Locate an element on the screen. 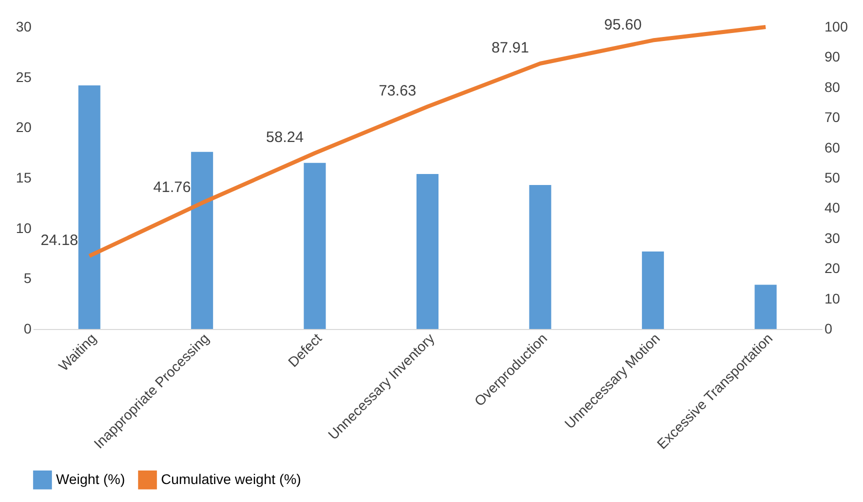  y-tick-label: 25 is located at coordinates (24, 76).